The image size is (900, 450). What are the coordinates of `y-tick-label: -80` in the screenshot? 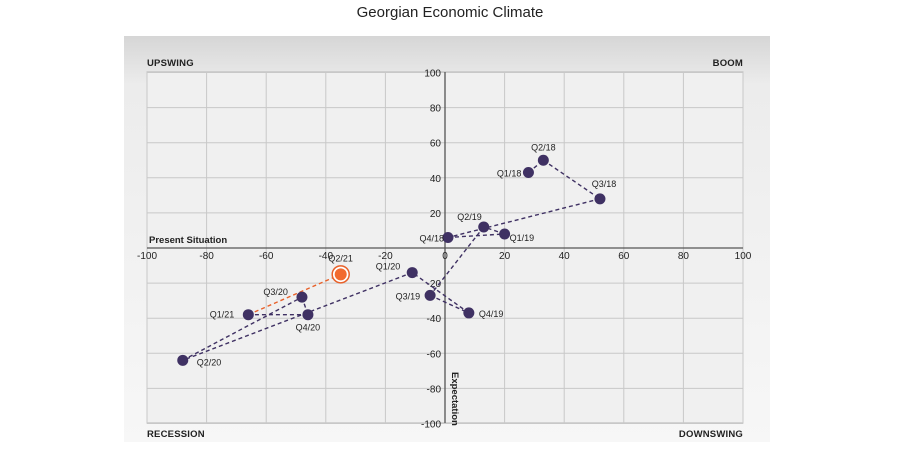 It's located at (434, 389).